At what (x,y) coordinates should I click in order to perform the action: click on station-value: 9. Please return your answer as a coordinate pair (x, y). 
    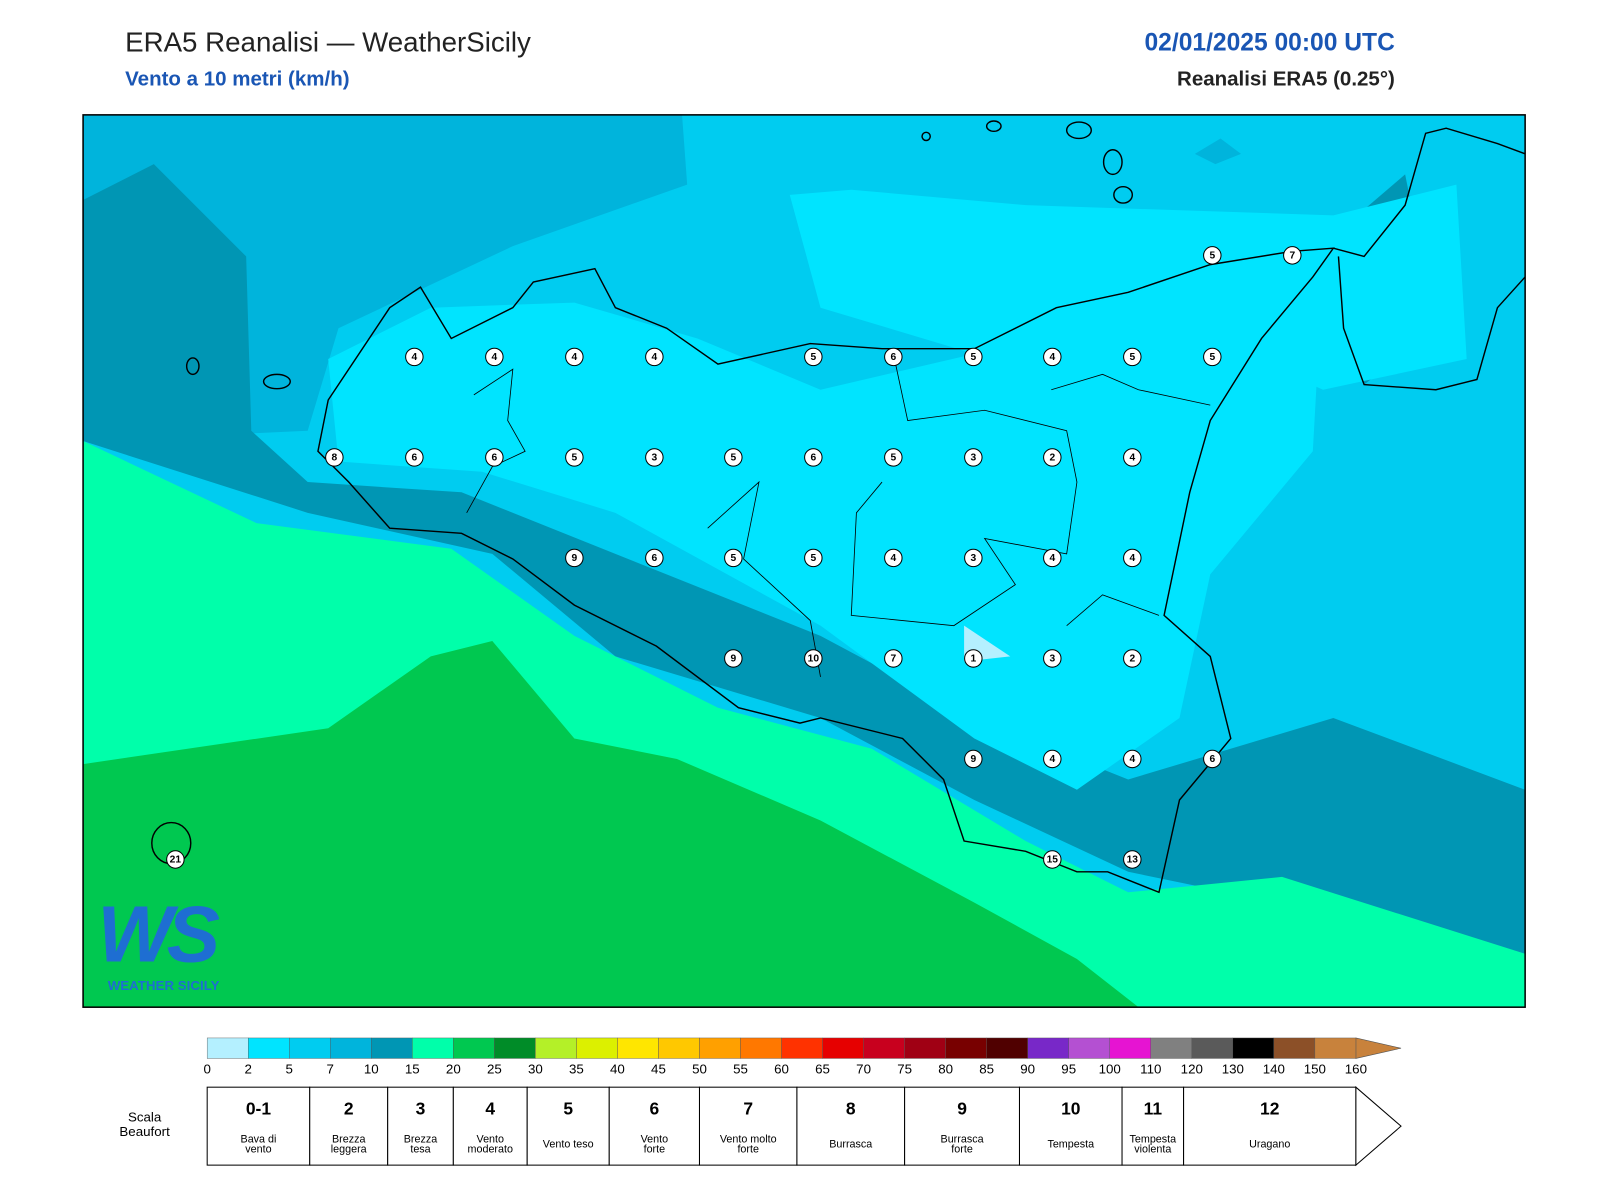
    Looking at the image, I should click on (575, 558).